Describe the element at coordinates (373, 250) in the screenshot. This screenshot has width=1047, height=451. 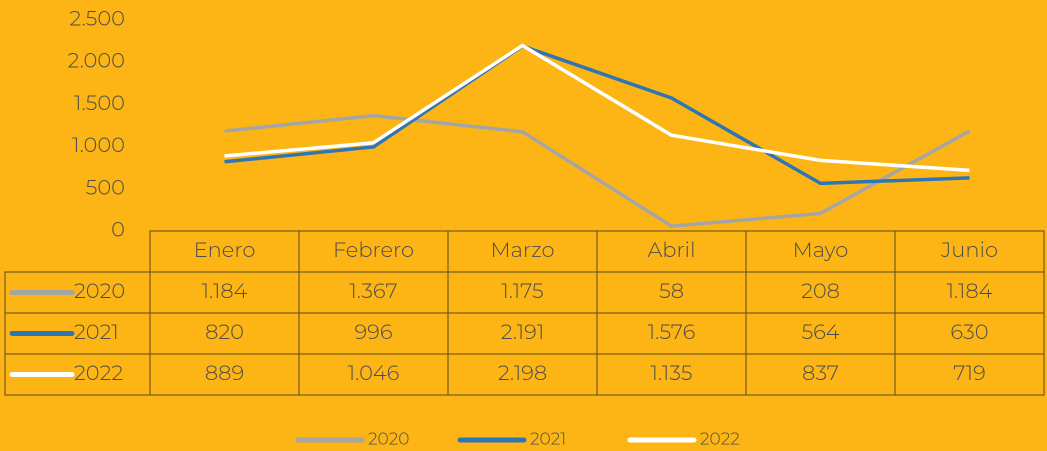
I see `x-tick-label: Febrero` at that location.